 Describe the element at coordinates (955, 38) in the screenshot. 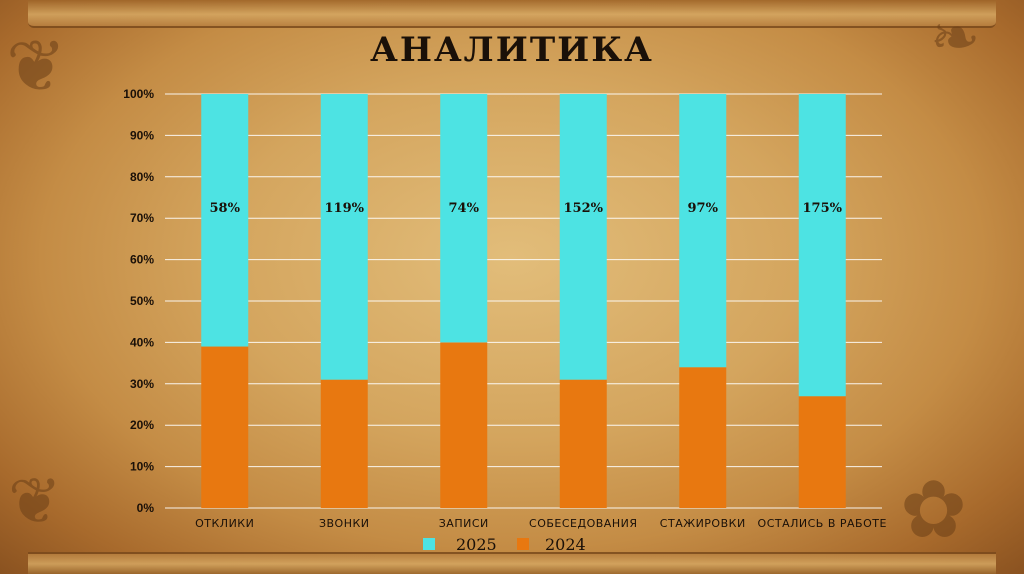

I see `ornament-top-right-icon: ❧` at that location.